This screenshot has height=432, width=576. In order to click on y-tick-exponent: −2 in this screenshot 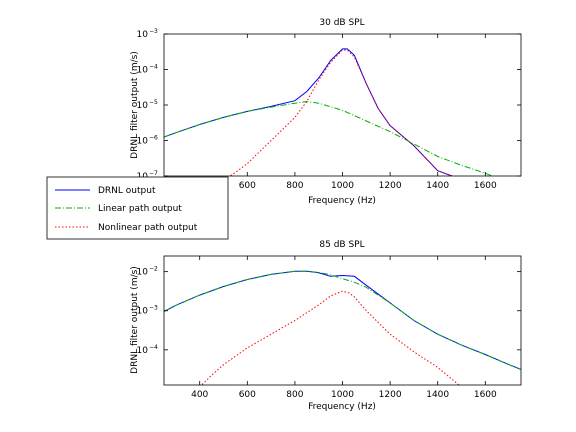, I will do `click(153, 269)`.